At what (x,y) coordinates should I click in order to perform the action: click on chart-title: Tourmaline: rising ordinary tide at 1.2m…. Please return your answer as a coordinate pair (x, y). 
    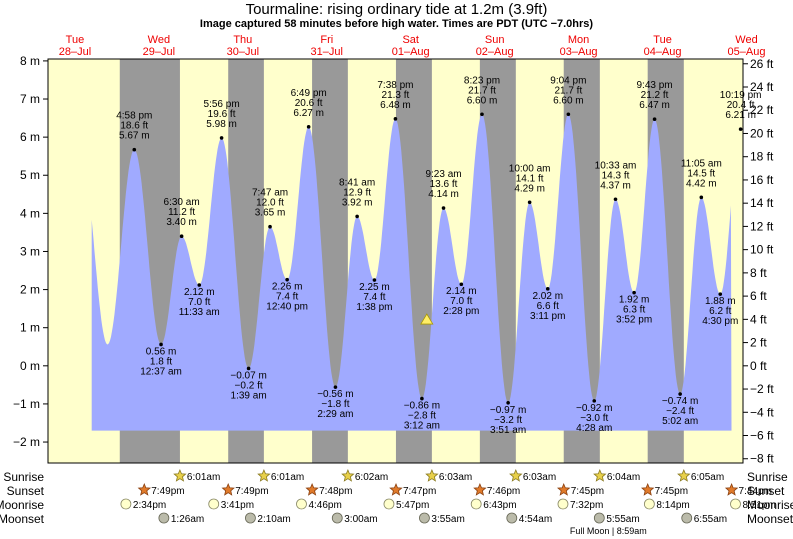
    Looking at the image, I should click on (396, 9).